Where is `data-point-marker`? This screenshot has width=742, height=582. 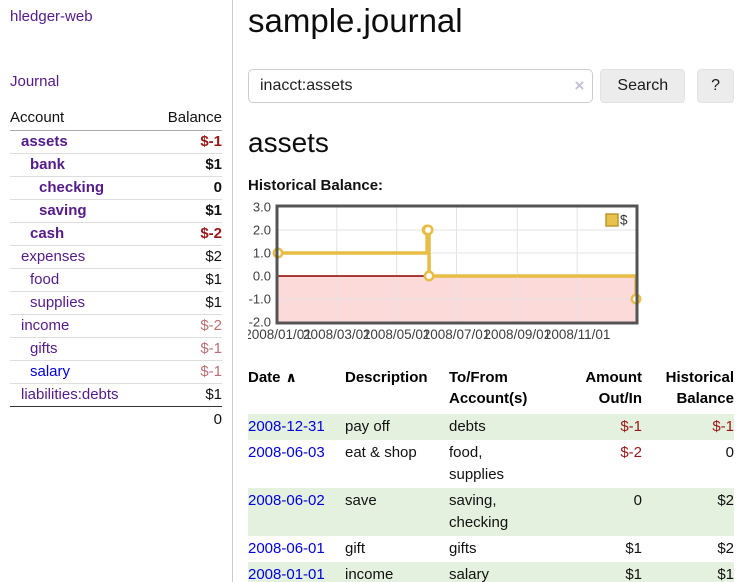
data-point-marker is located at coordinates (428, 230).